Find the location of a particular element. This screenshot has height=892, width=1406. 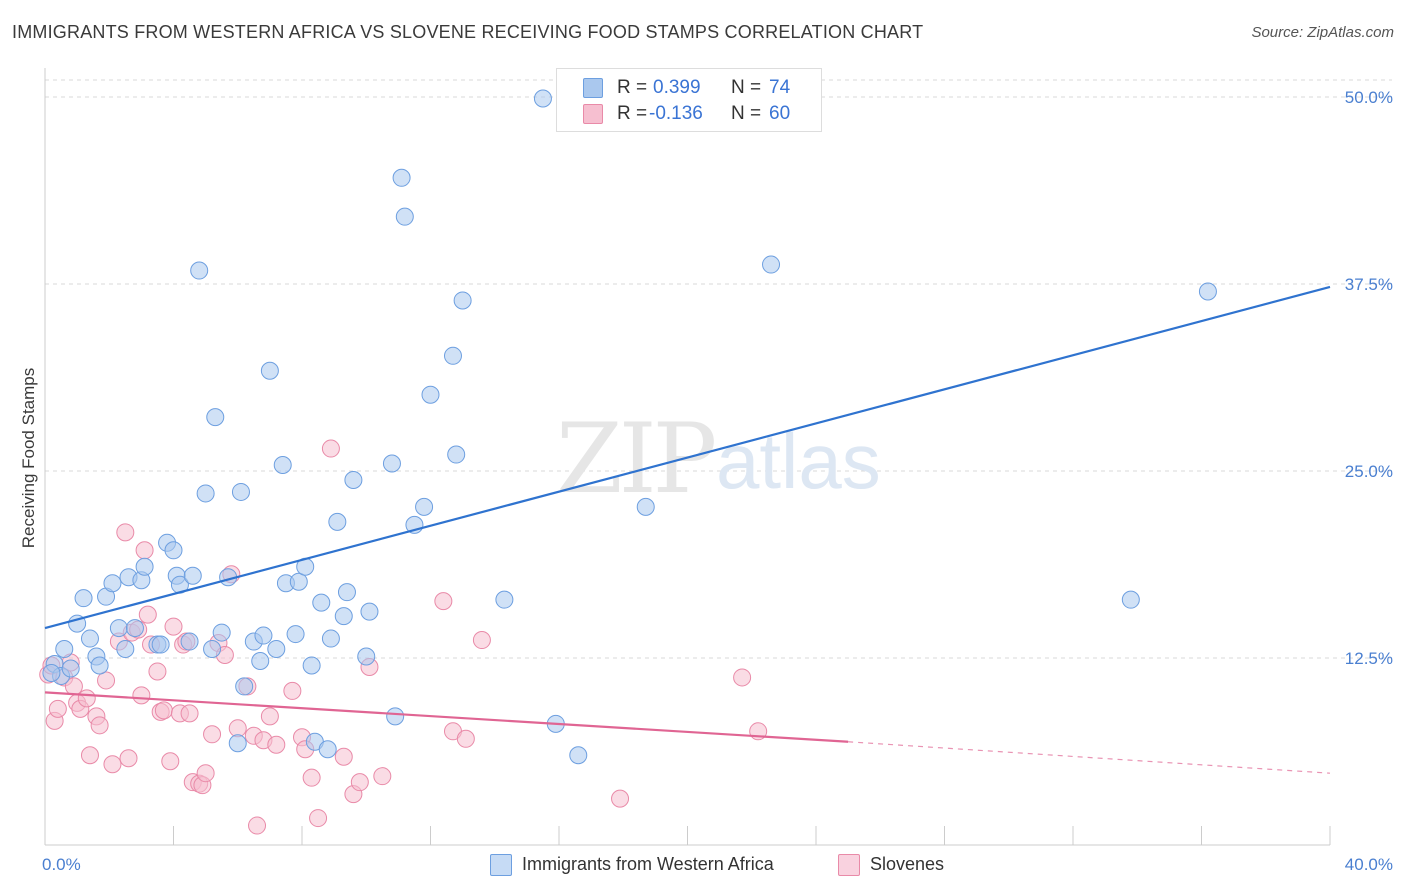

x-tick-label-min: 0.0% is located at coordinates (61, 864).